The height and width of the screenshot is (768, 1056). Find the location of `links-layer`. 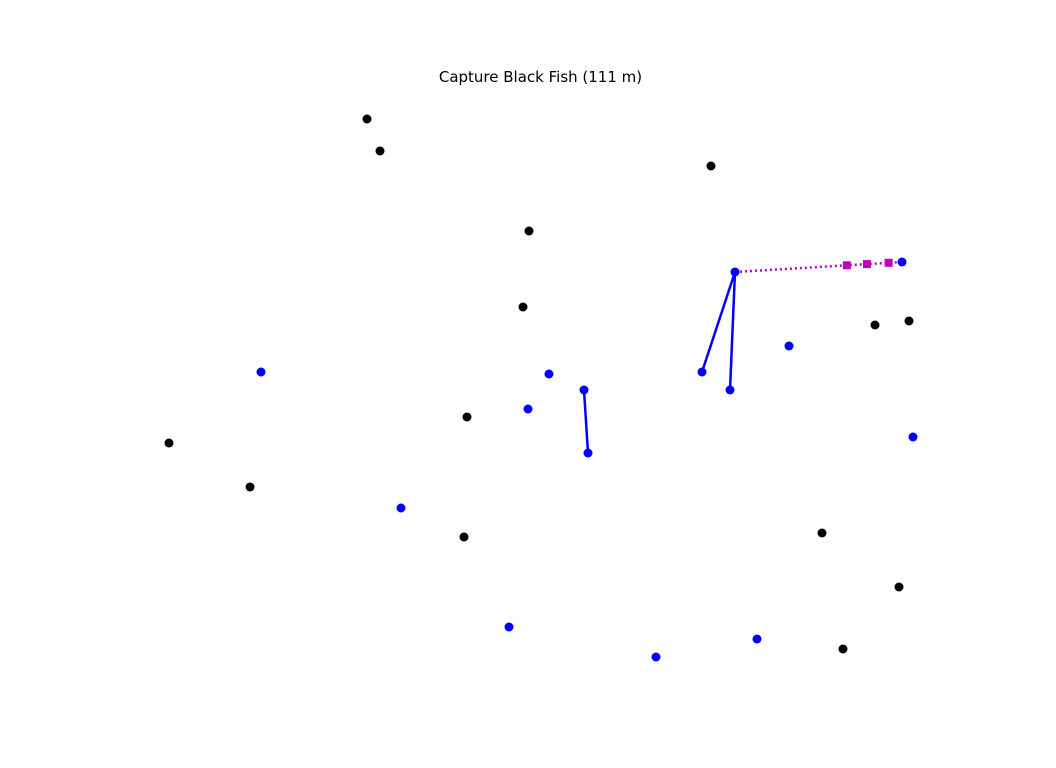

links-layer is located at coordinates (659, 362).